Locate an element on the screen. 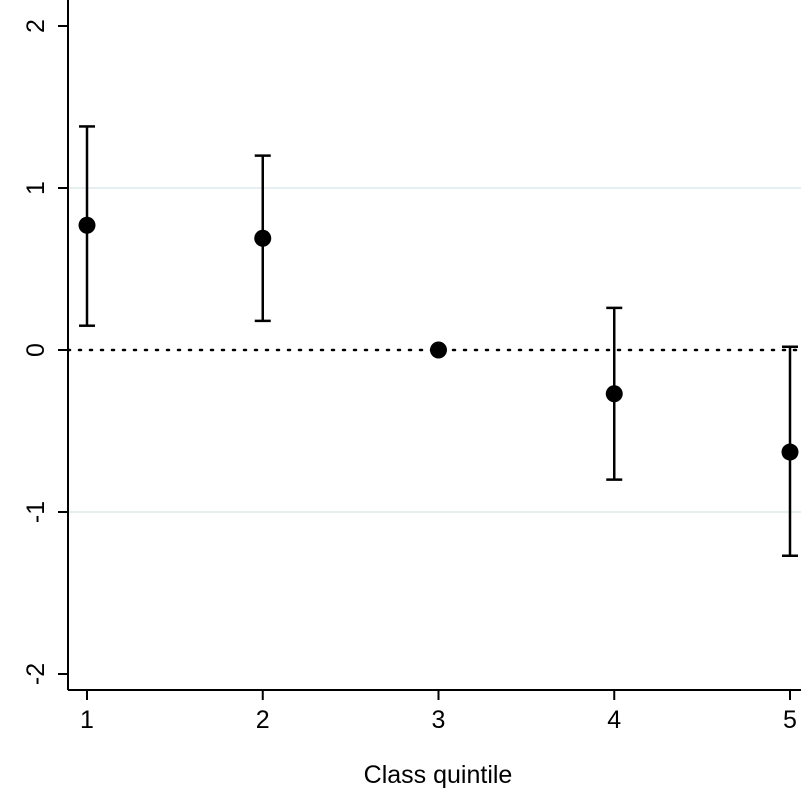  x-tick-label: 2 is located at coordinates (263, 720).